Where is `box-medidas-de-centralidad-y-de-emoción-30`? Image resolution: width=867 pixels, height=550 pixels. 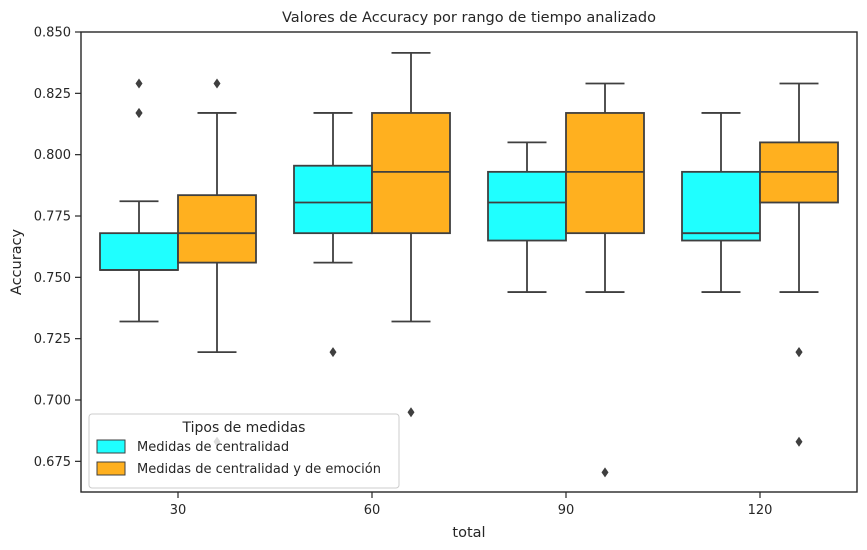 box-medidas-de-centralidad-y-de-emoción-30 is located at coordinates (217, 262).